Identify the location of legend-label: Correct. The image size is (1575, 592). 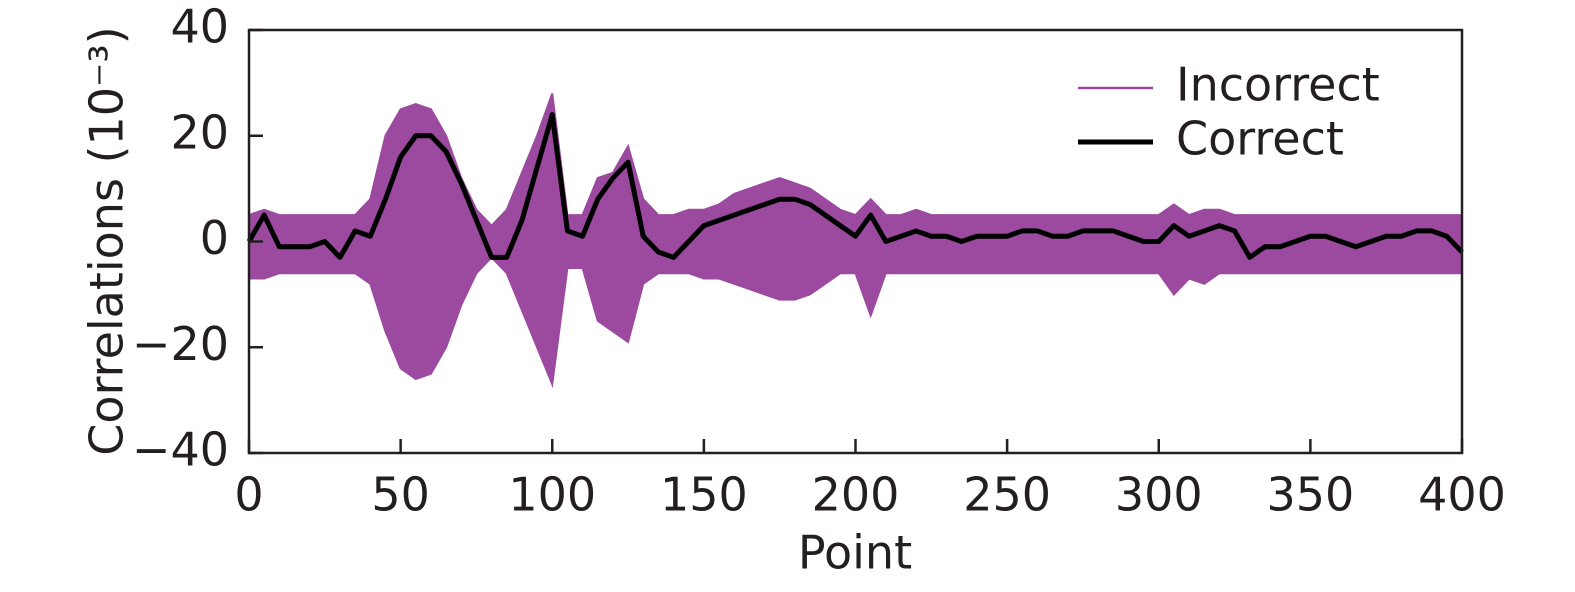
(1260, 139).